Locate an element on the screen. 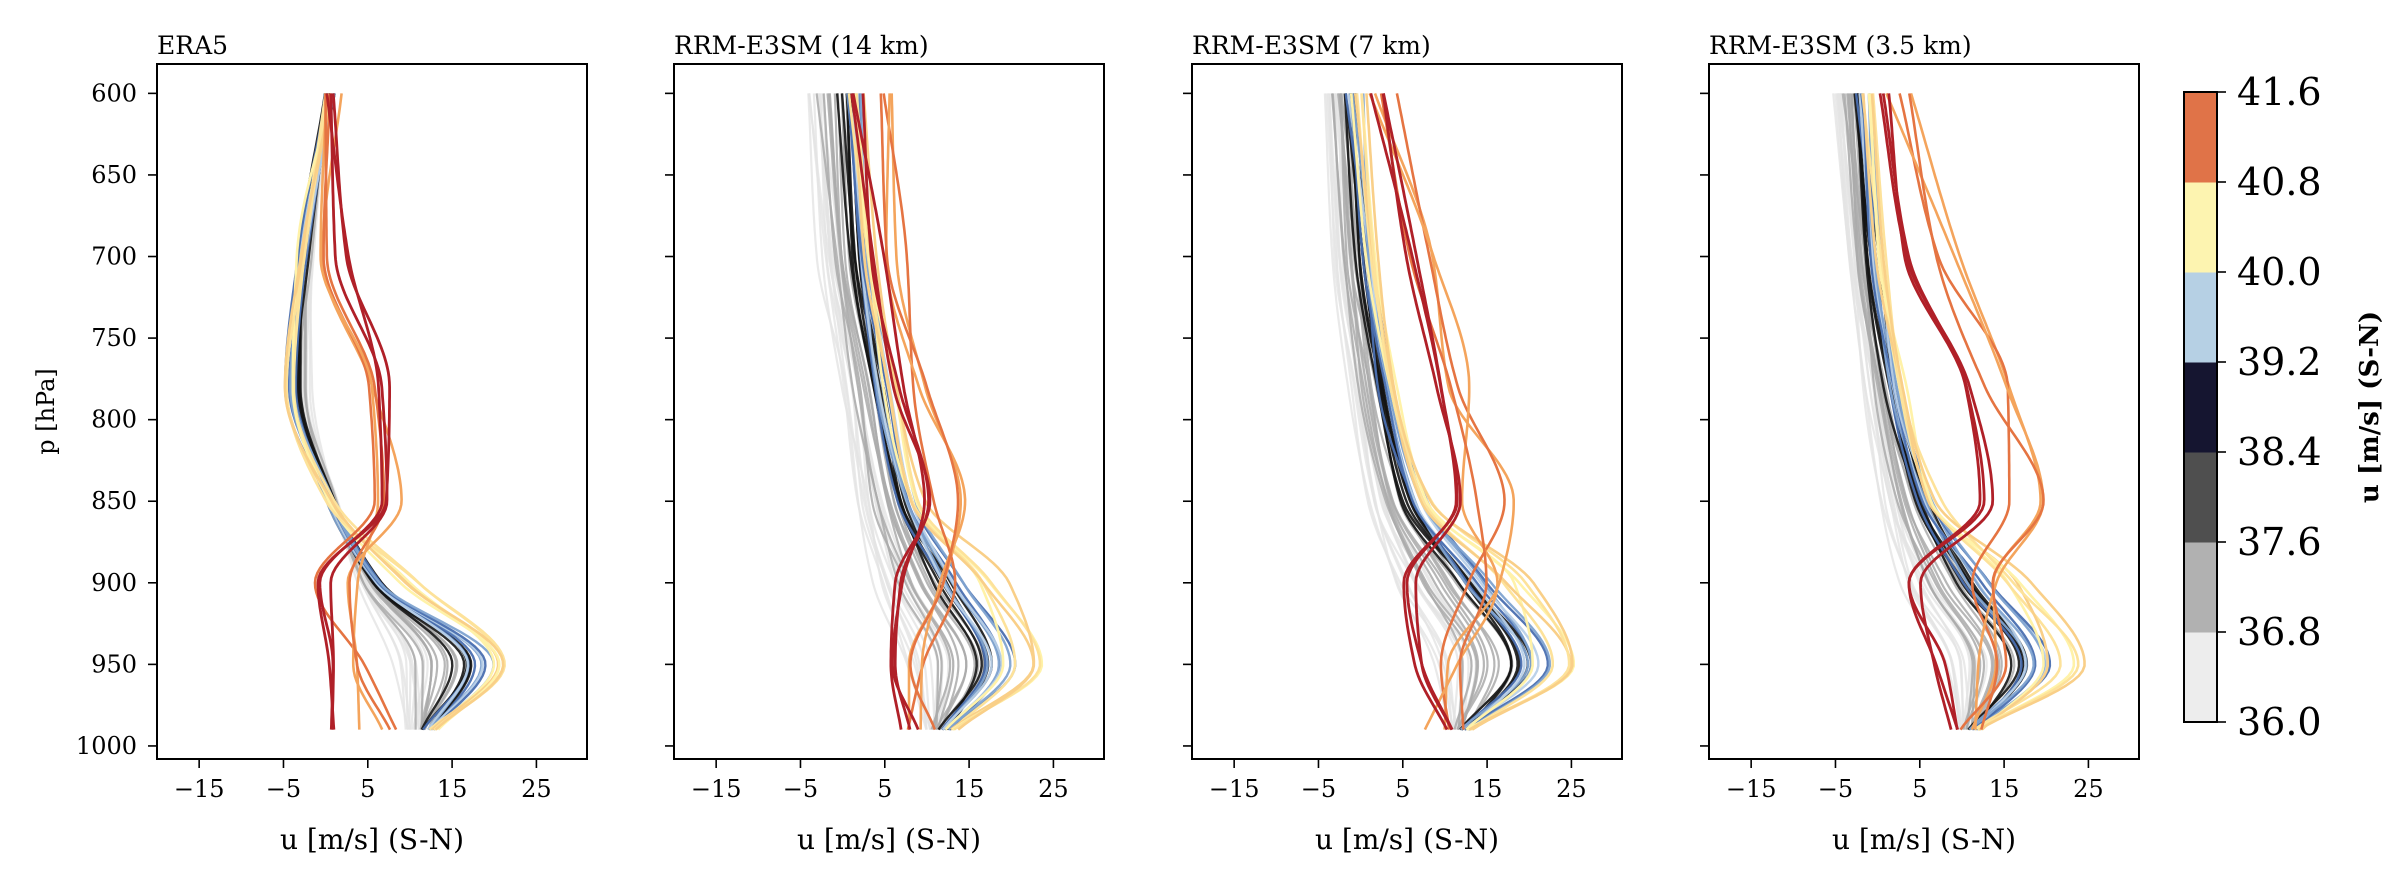 This screenshot has height=893, width=2402. y-tick-label: 800 is located at coordinates (114, 420).